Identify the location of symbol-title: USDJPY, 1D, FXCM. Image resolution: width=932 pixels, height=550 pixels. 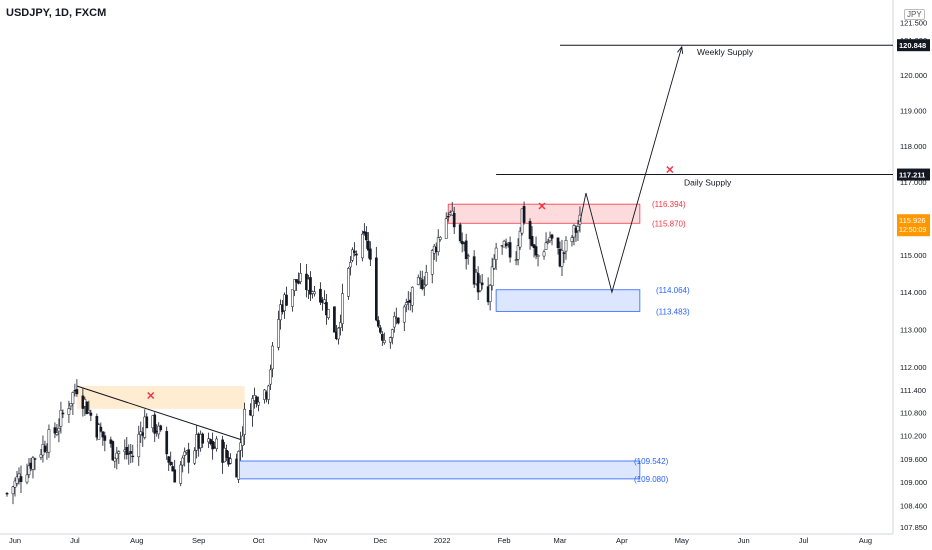
(56, 13).